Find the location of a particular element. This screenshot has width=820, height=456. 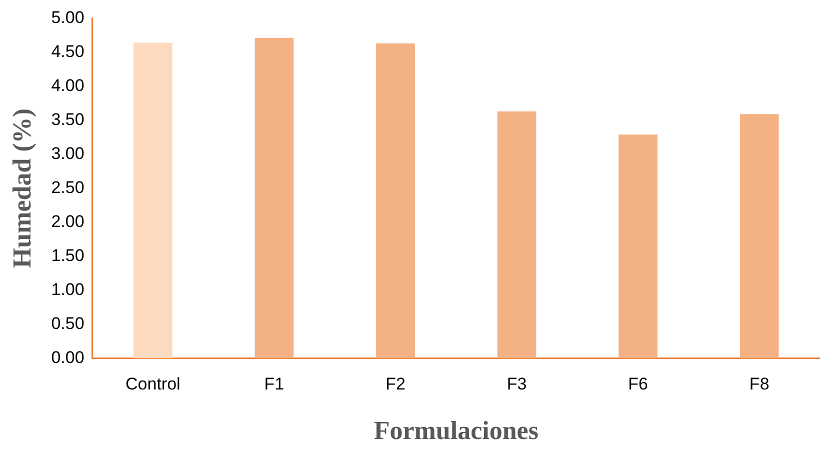

y-tick-label: 4.50 is located at coordinates (67, 51).